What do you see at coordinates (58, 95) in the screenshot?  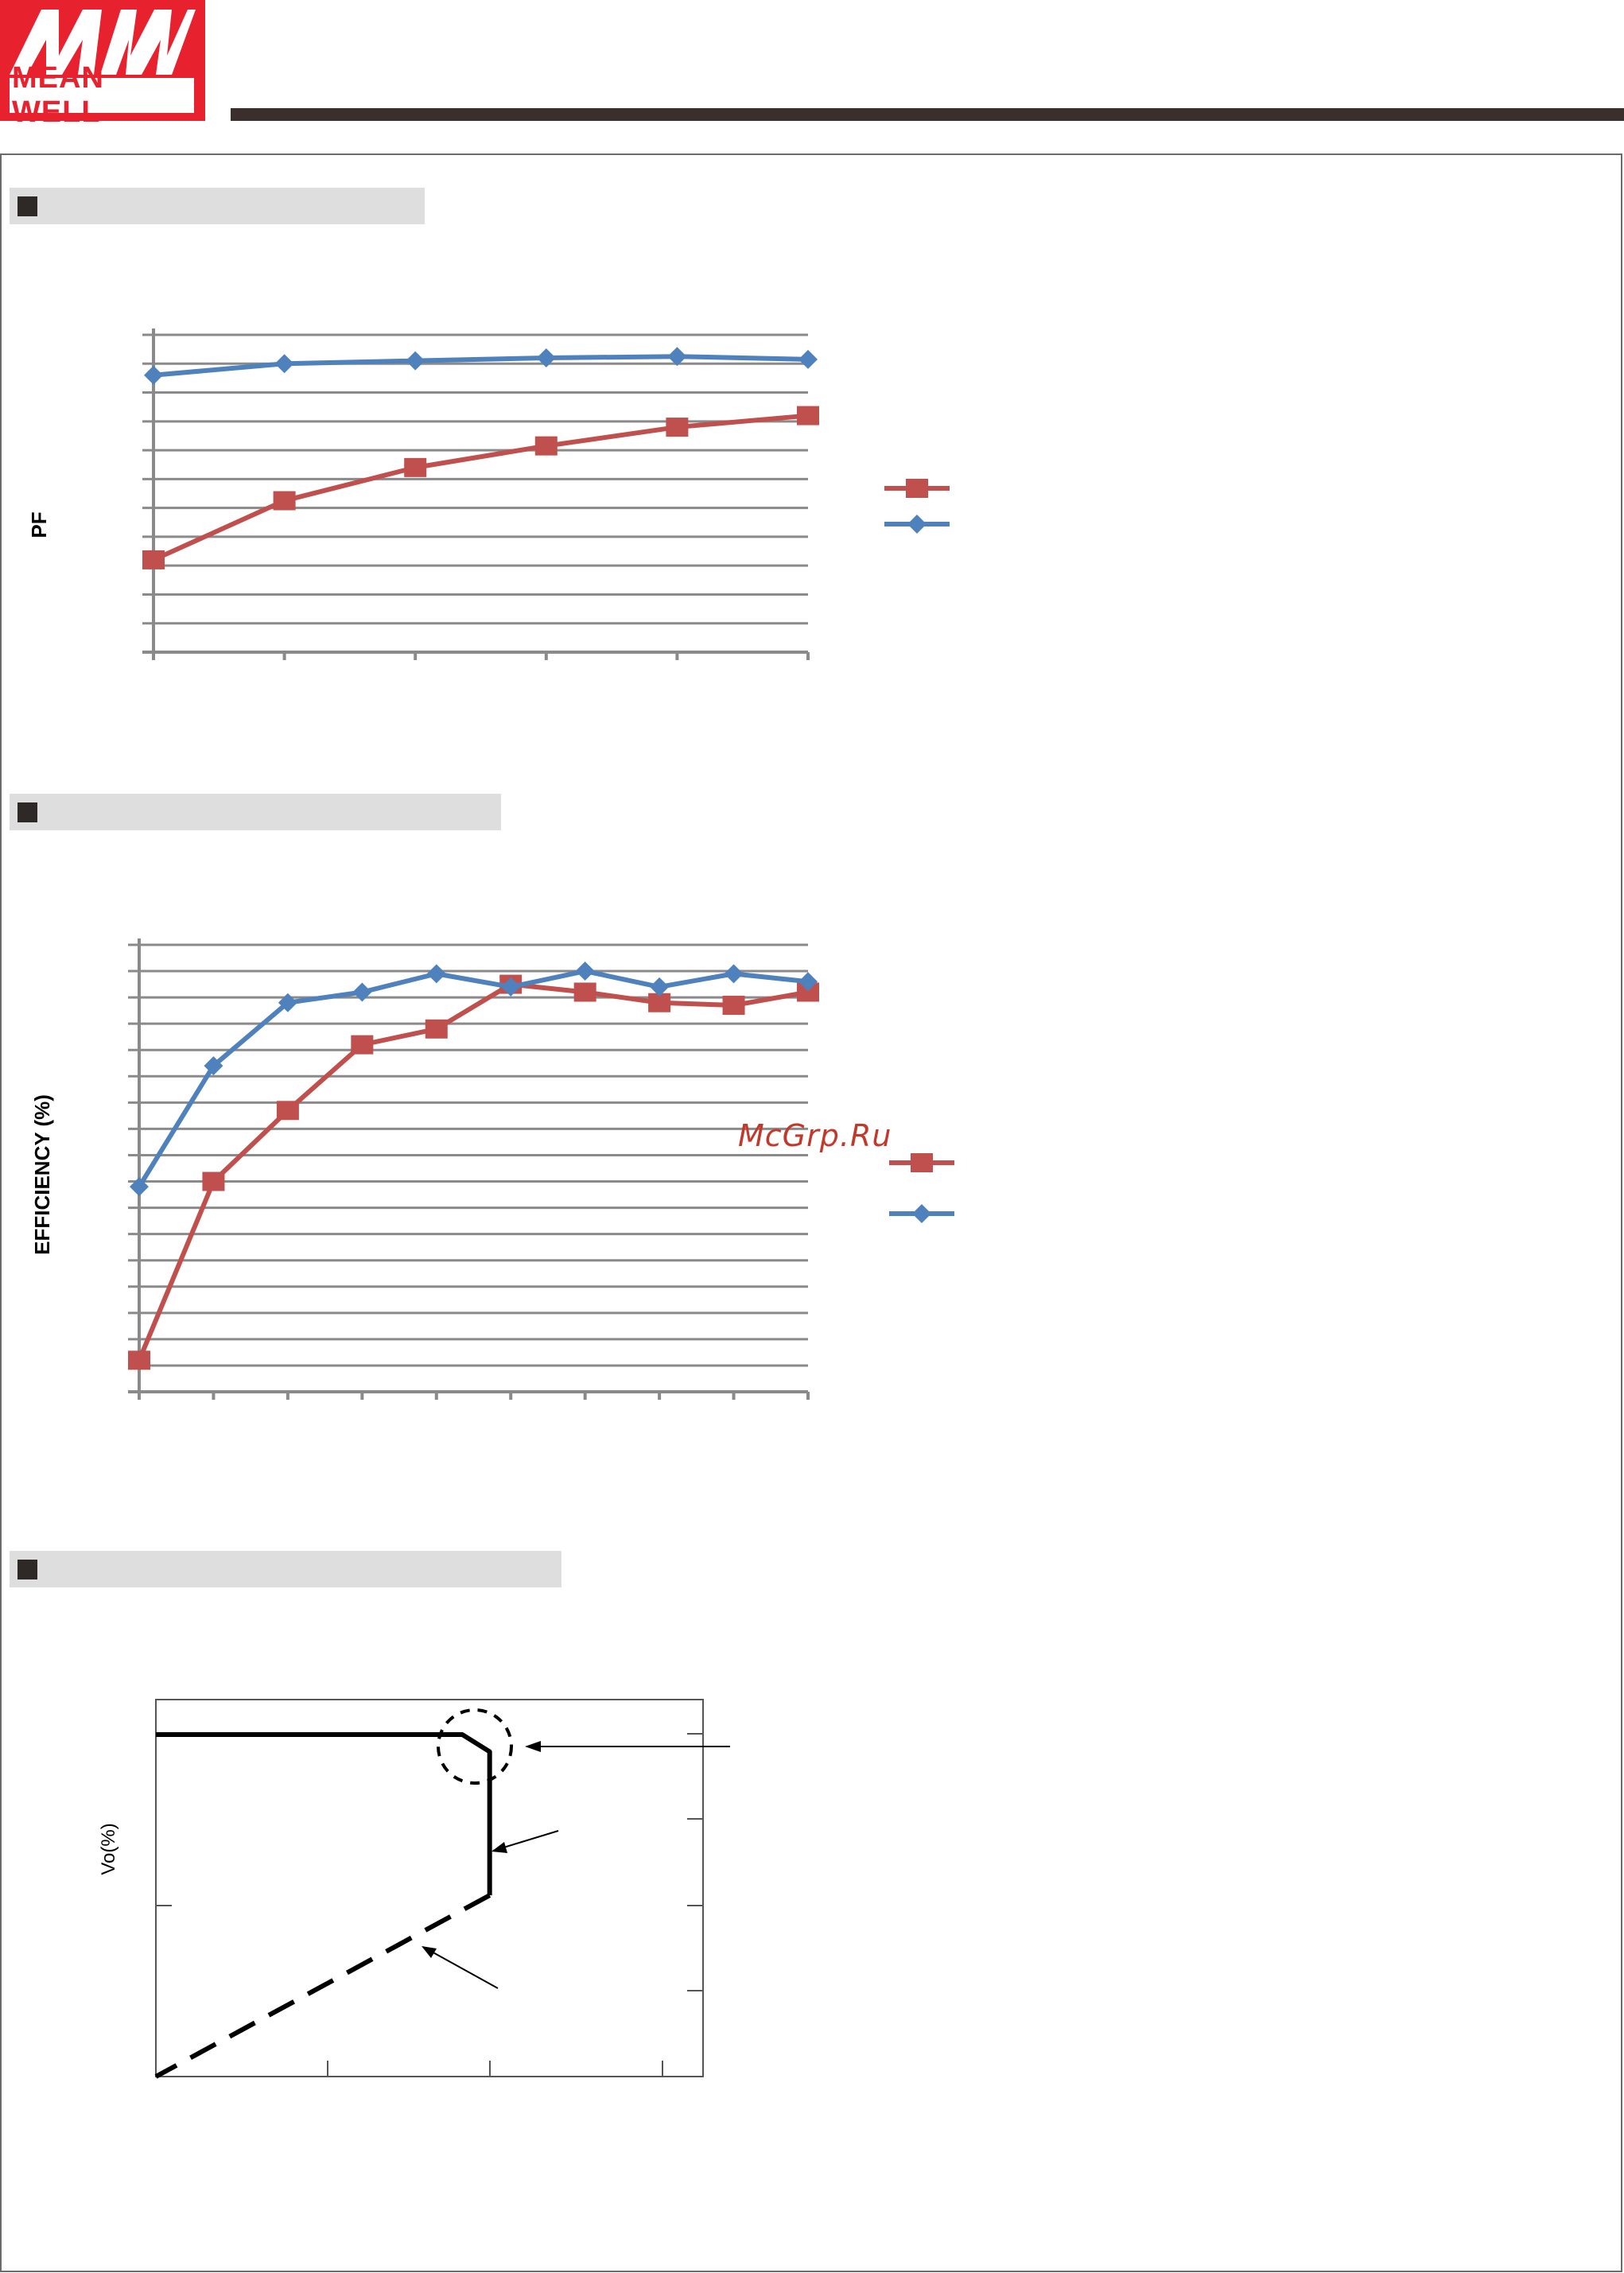 I see `logo-brand-text: MEAN WELL` at bounding box center [58, 95].